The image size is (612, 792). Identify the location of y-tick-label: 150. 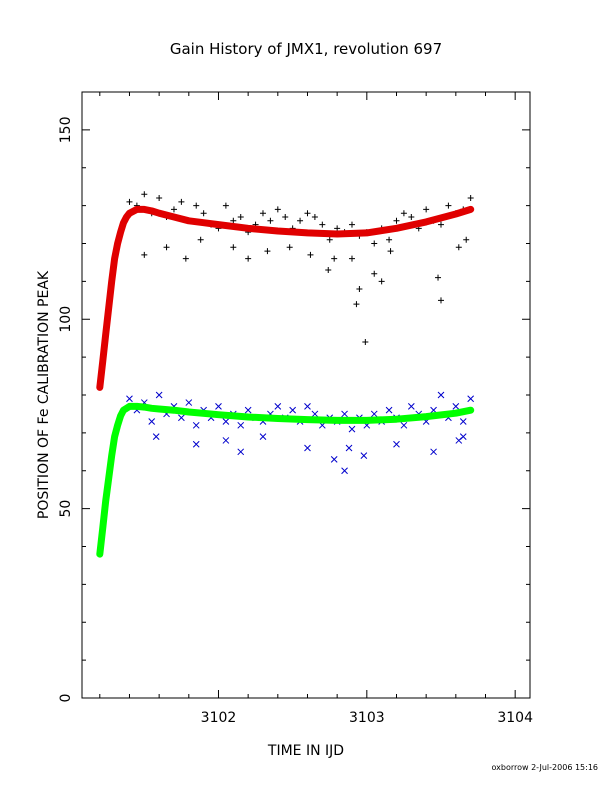
(66, 130).